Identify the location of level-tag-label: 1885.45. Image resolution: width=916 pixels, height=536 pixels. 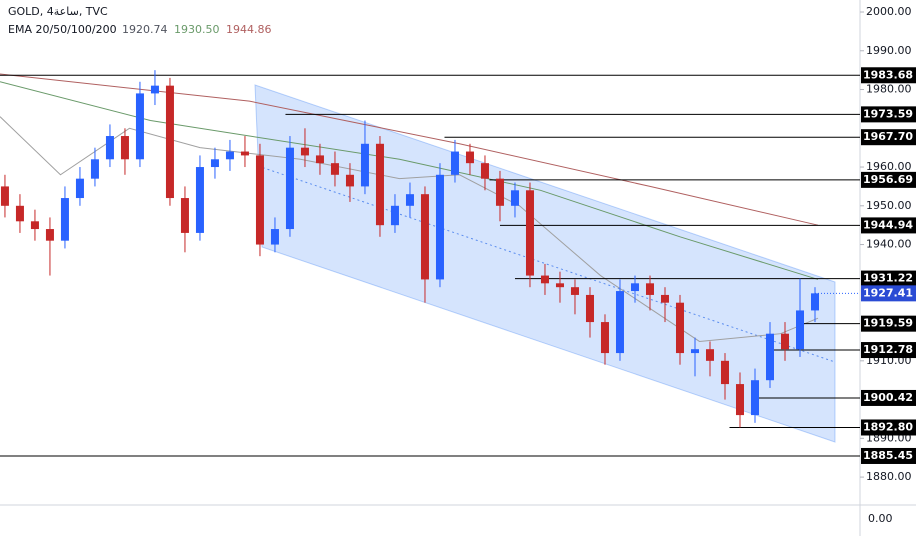
(888, 455).